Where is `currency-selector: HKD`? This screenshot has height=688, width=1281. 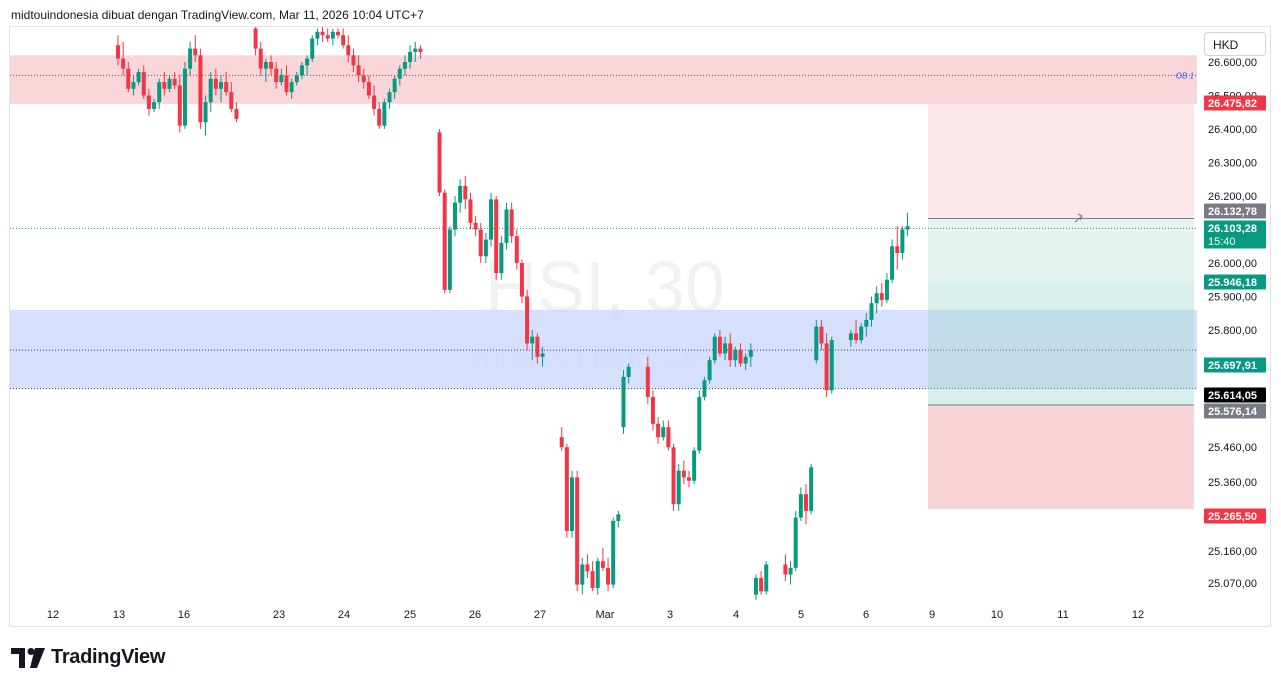
currency-selector: HKD is located at coordinates (1235, 44).